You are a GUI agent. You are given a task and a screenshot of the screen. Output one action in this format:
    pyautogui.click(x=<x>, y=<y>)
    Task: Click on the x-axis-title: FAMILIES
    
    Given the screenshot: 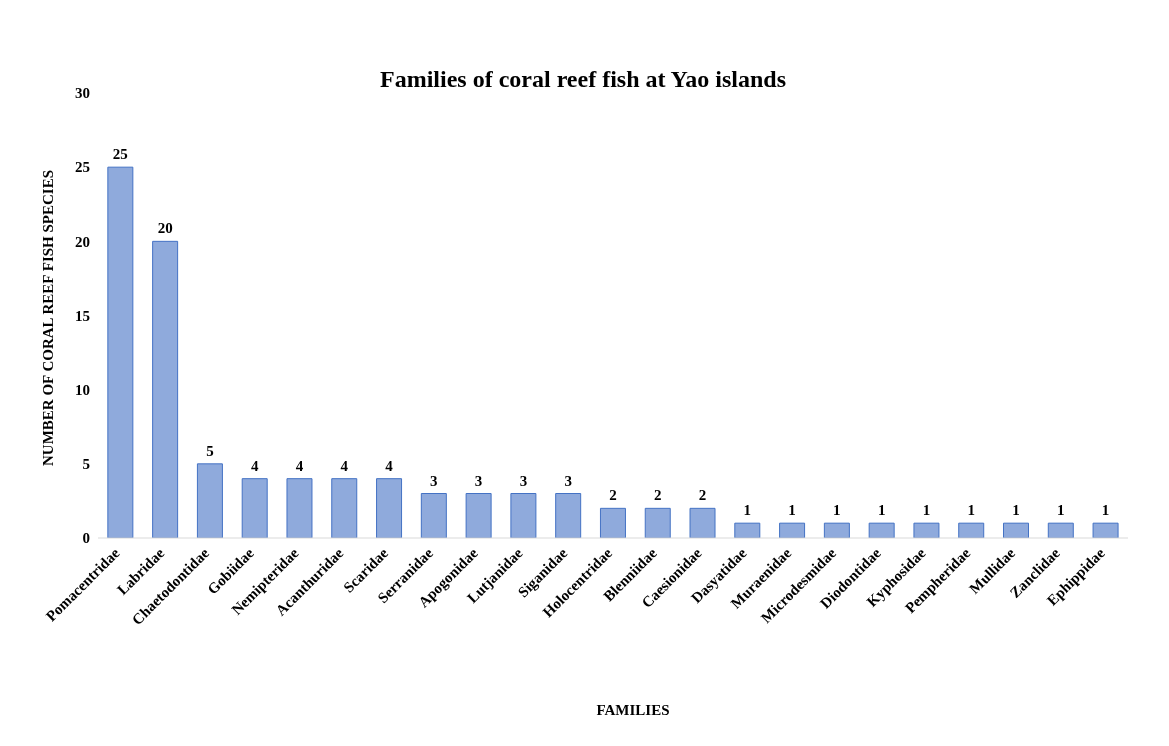 What is the action you would take?
    pyautogui.click(x=633, y=710)
    